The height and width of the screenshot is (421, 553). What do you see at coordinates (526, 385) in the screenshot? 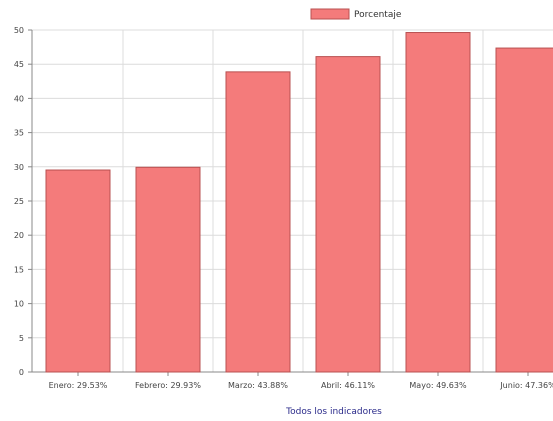
I see `x-tick-label: Junio: 47.36%` at bounding box center [526, 385].